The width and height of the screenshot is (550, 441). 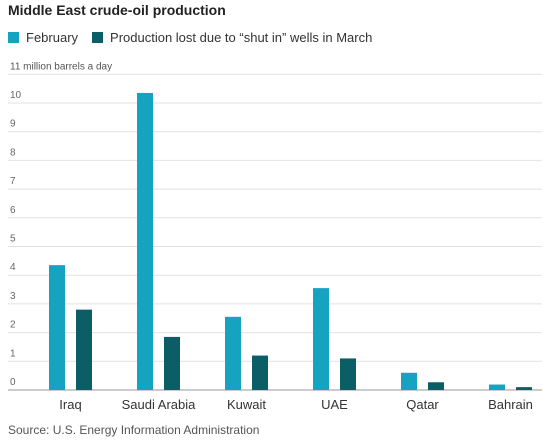 I want to click on legend-item-february: February, so click(x=43, y=37).